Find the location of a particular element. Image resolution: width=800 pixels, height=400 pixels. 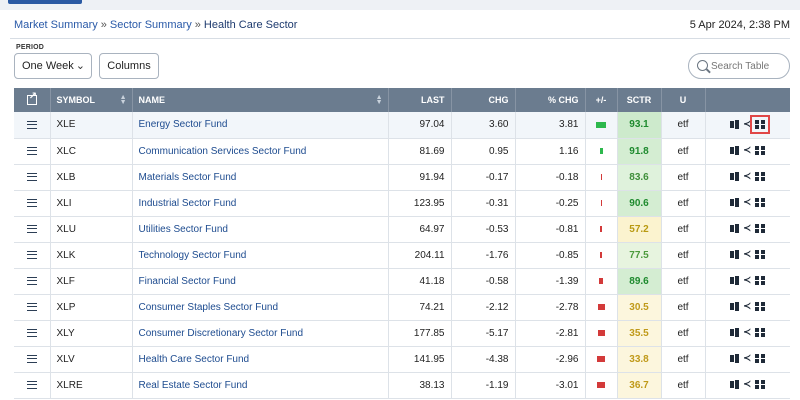

cell-name: Communication Services Sector Fund is located at coordinates (260, 151).